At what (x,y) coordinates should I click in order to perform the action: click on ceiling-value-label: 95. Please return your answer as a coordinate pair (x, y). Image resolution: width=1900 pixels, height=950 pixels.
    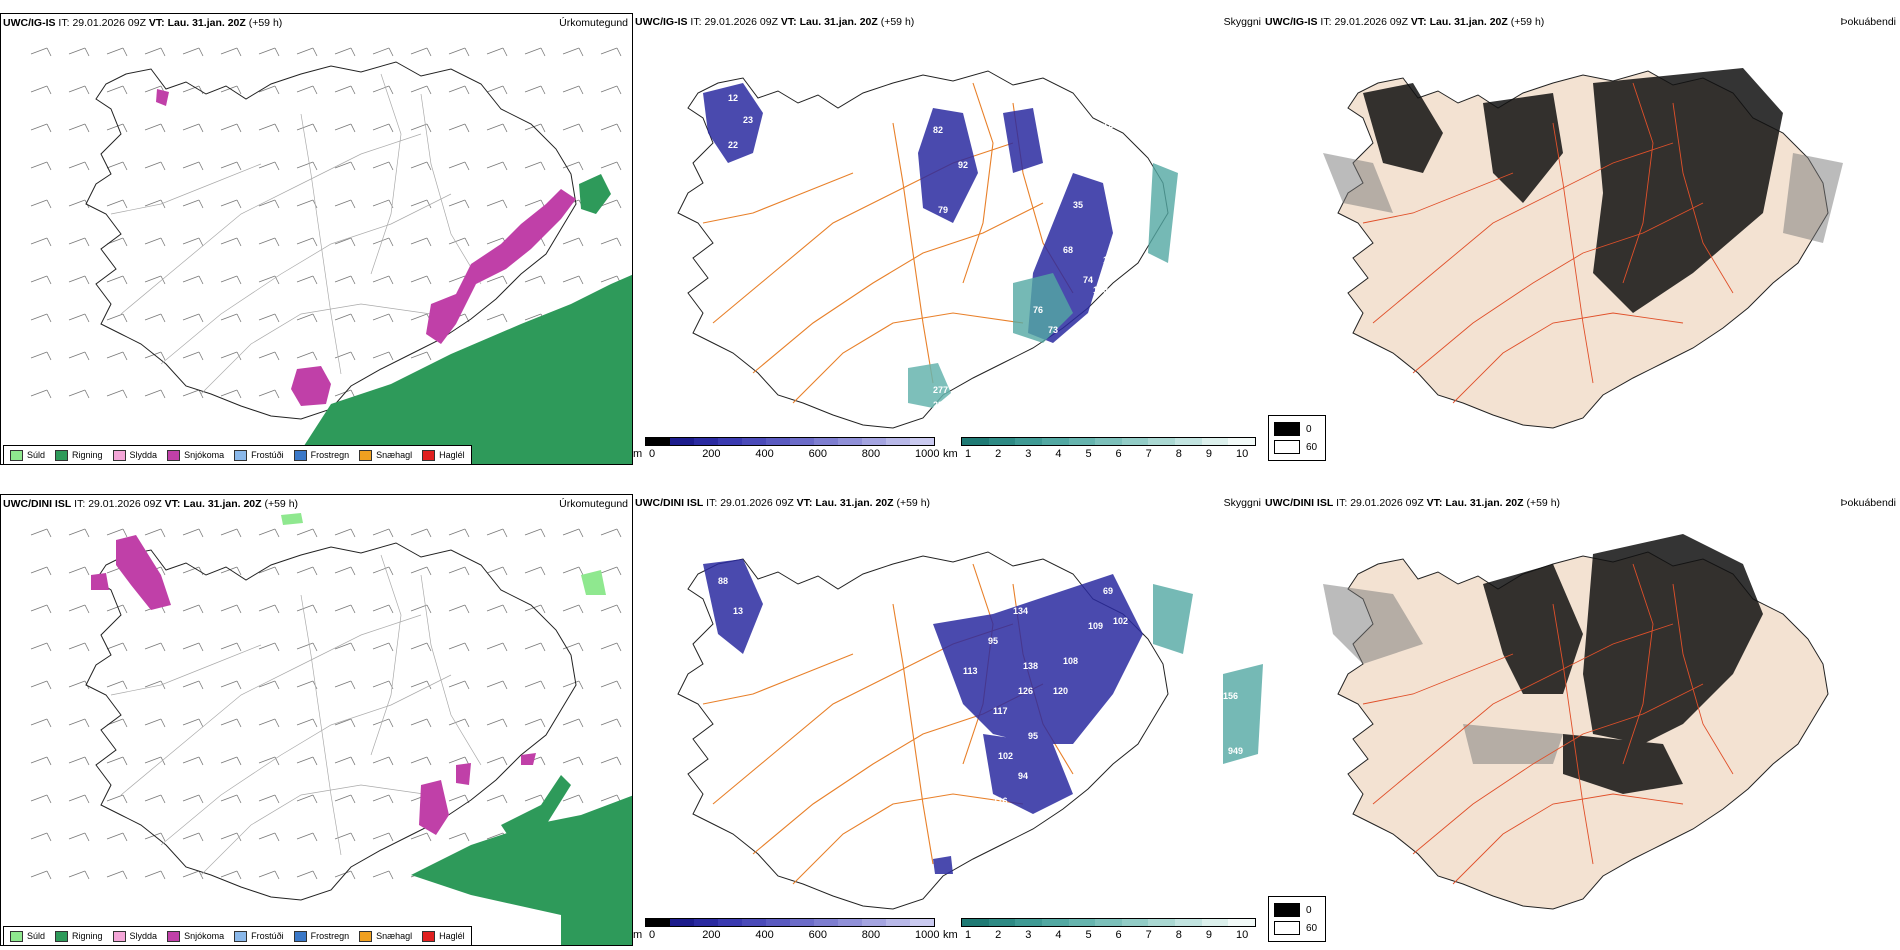
    Looking at the image, I should click on (1033, 736).